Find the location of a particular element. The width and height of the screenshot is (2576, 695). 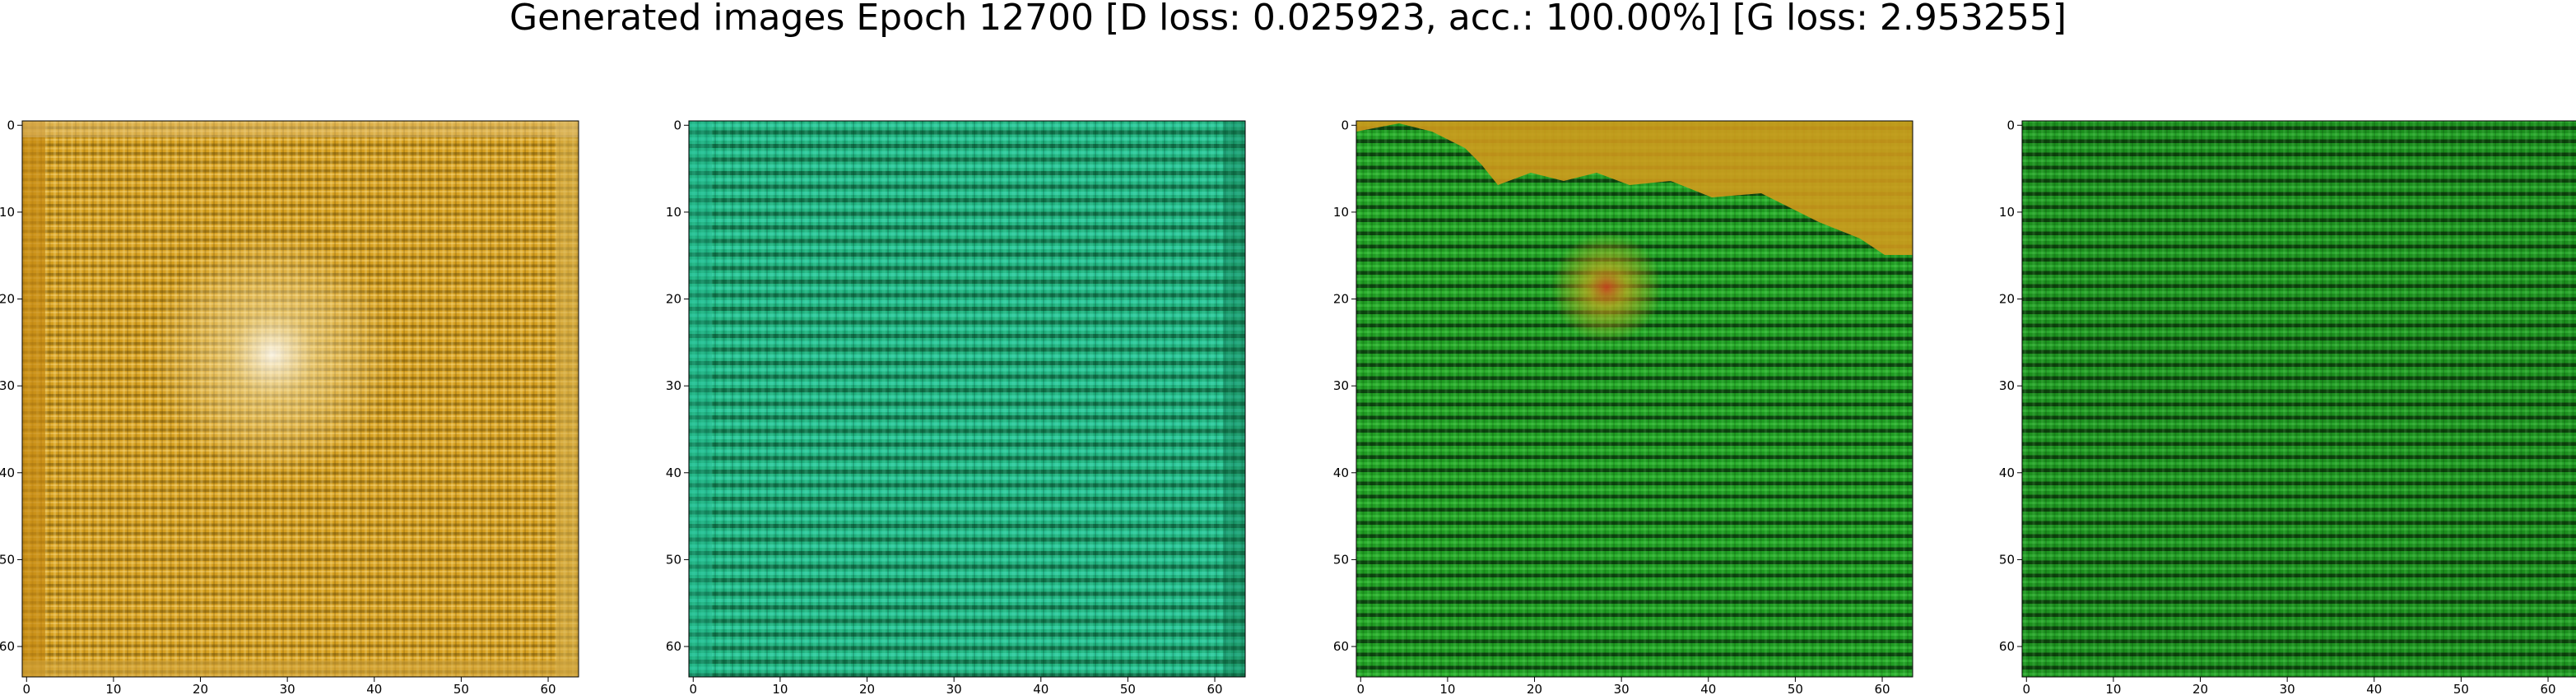

panel-4-xtick-label: 20 is located at coordinates (2200, 688).